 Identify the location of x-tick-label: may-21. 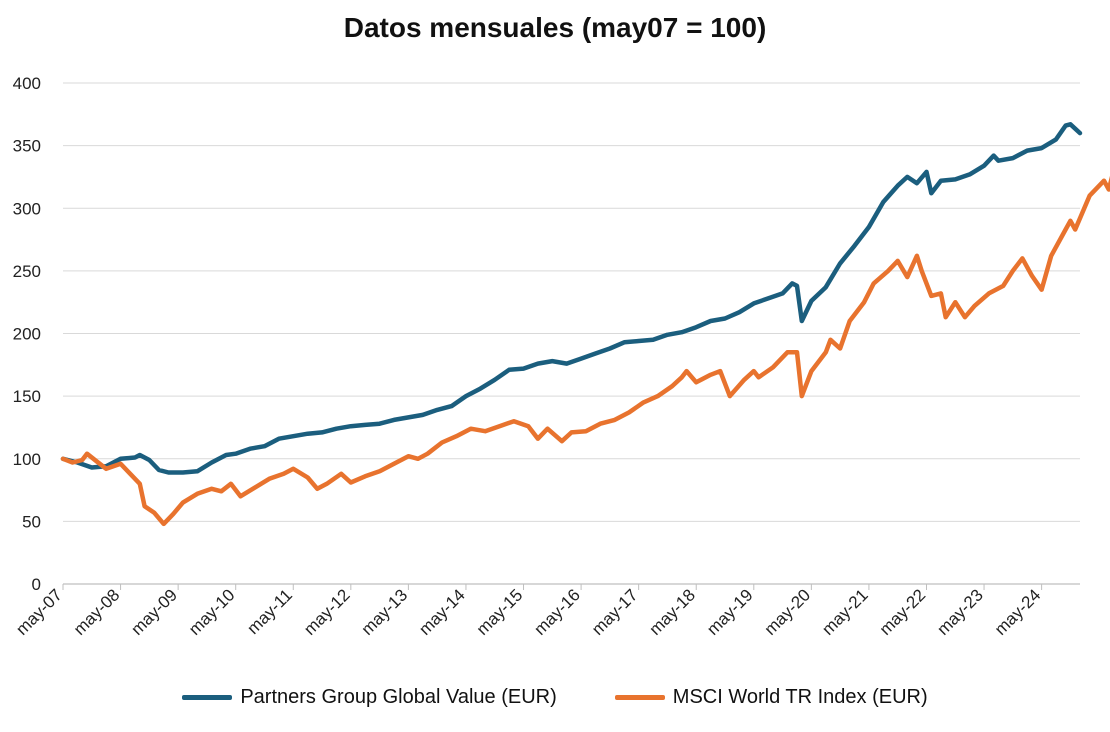
(845, 612).